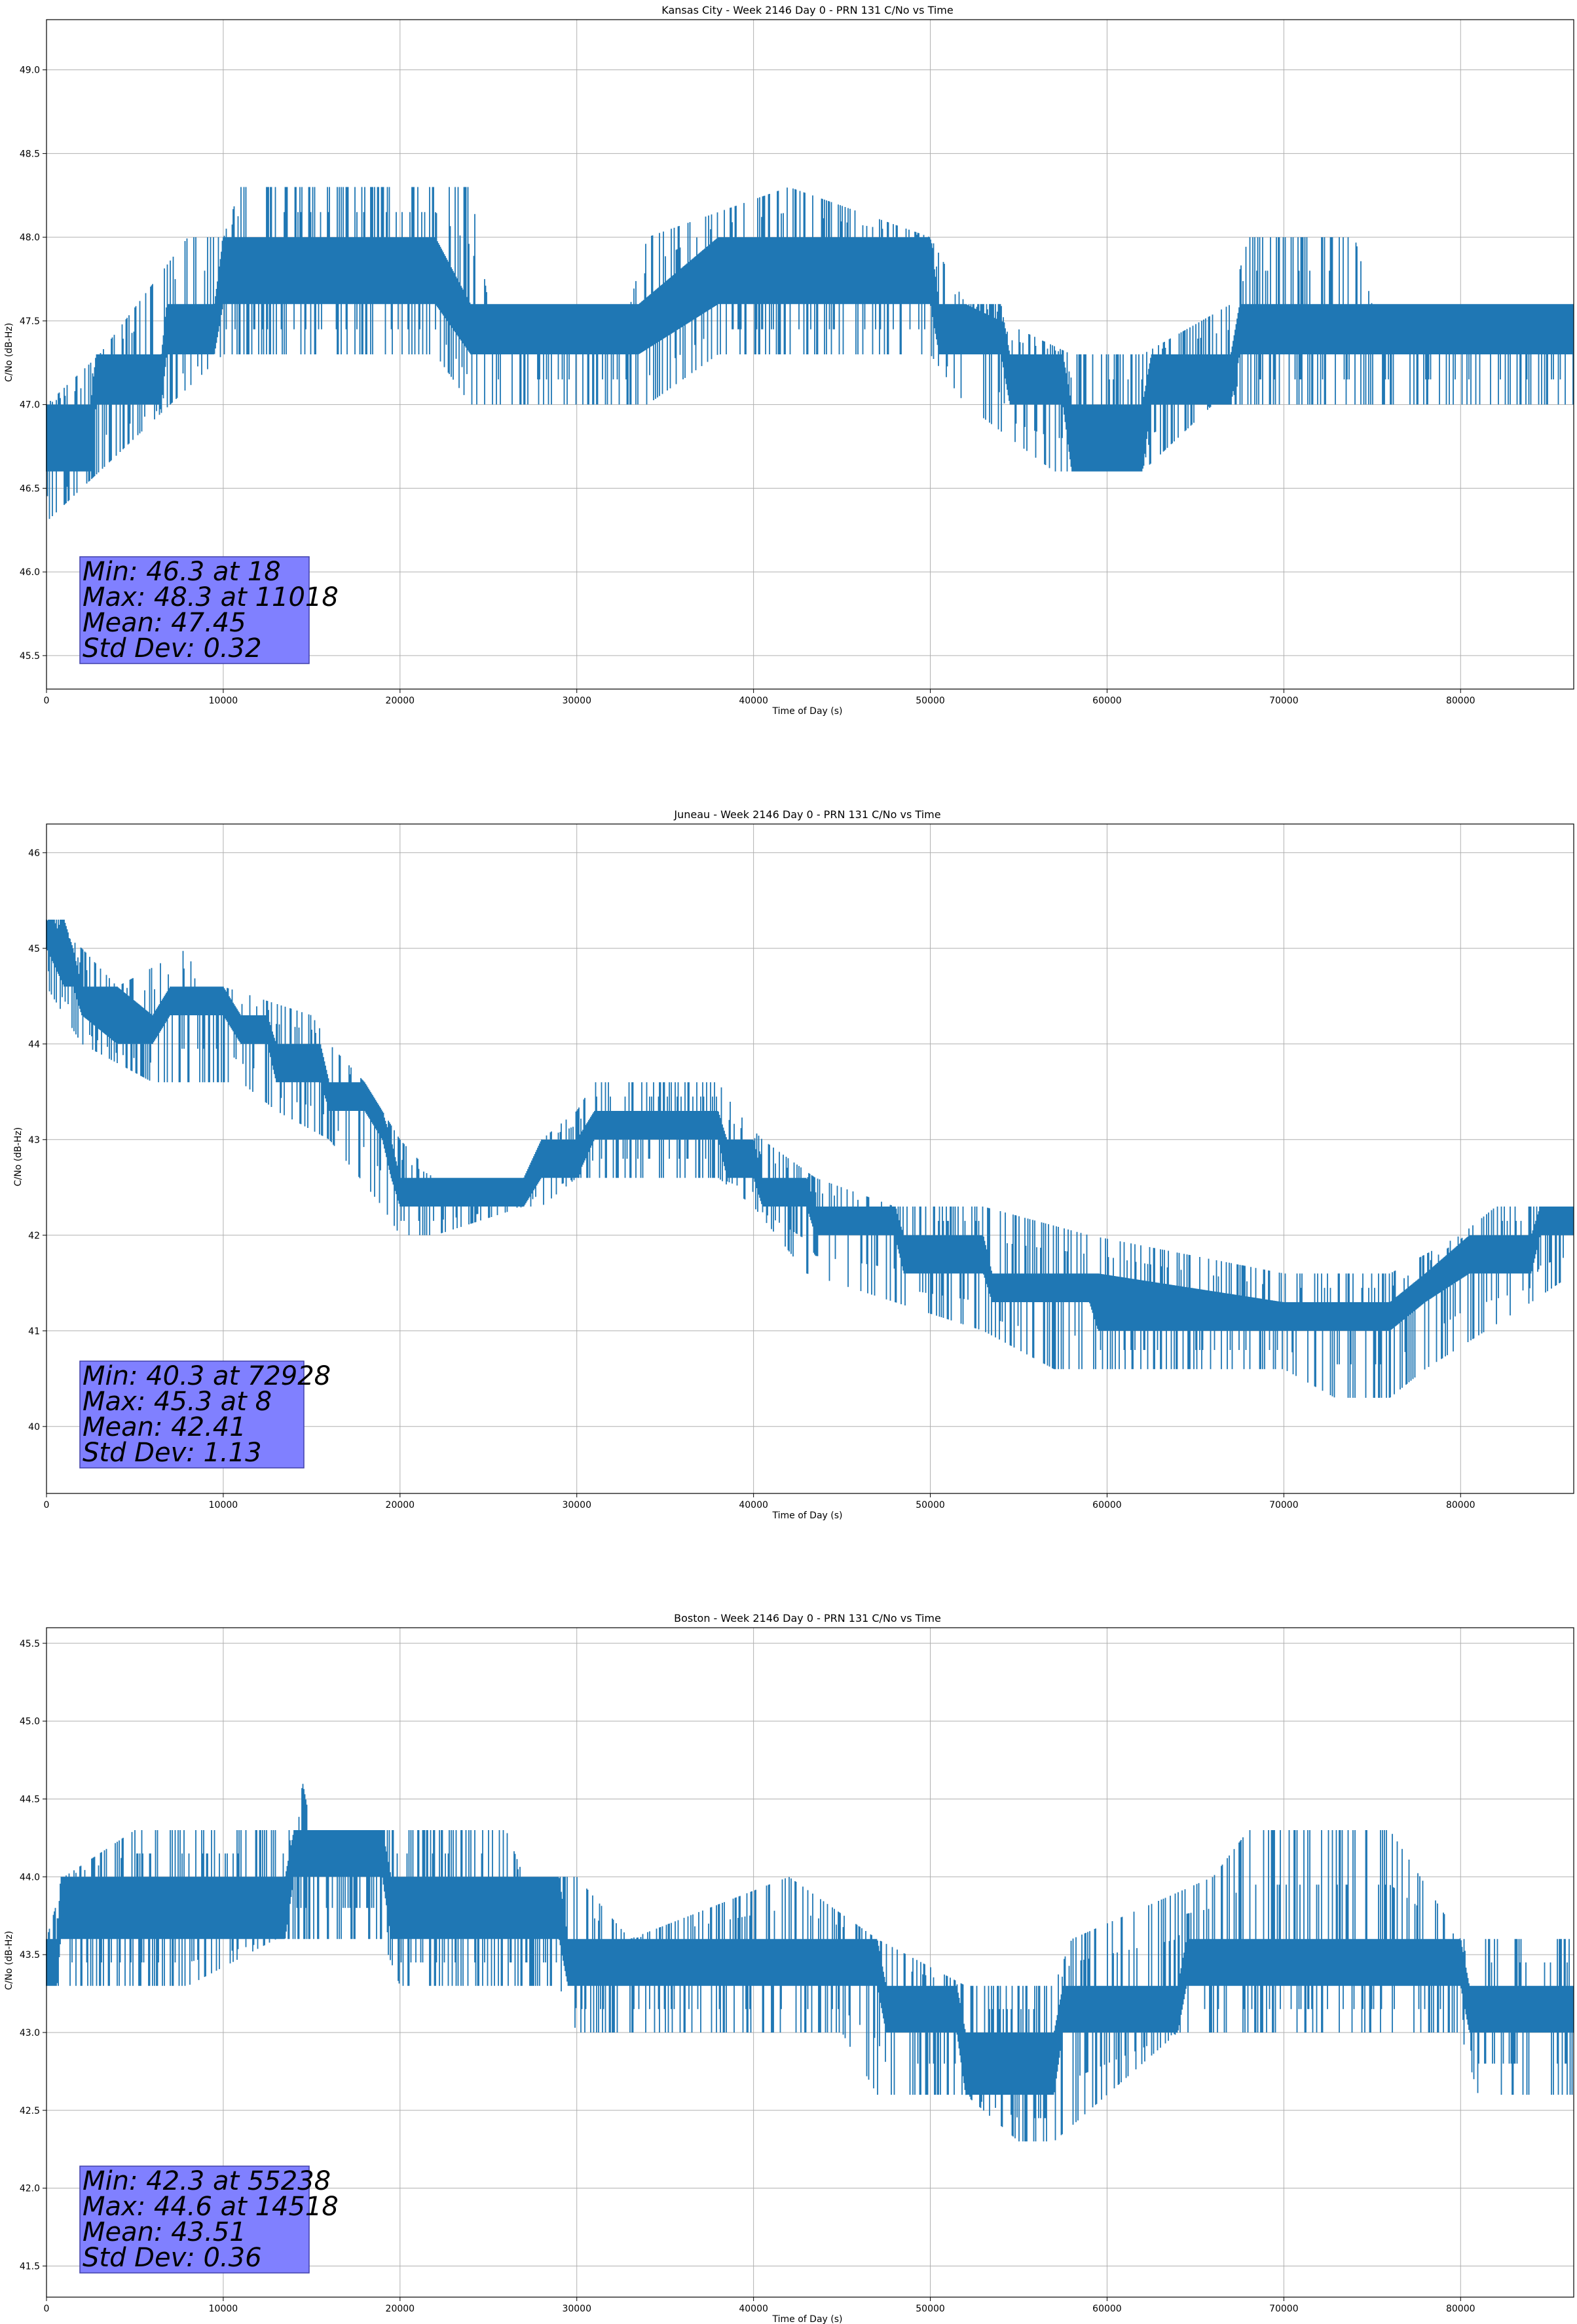 This screenshot has width=1577, height=2324. What do you see at coordinates (30, 321) in the screenshot?
I see `y-tick-label: 47.5` at bounding box center [30, 321].